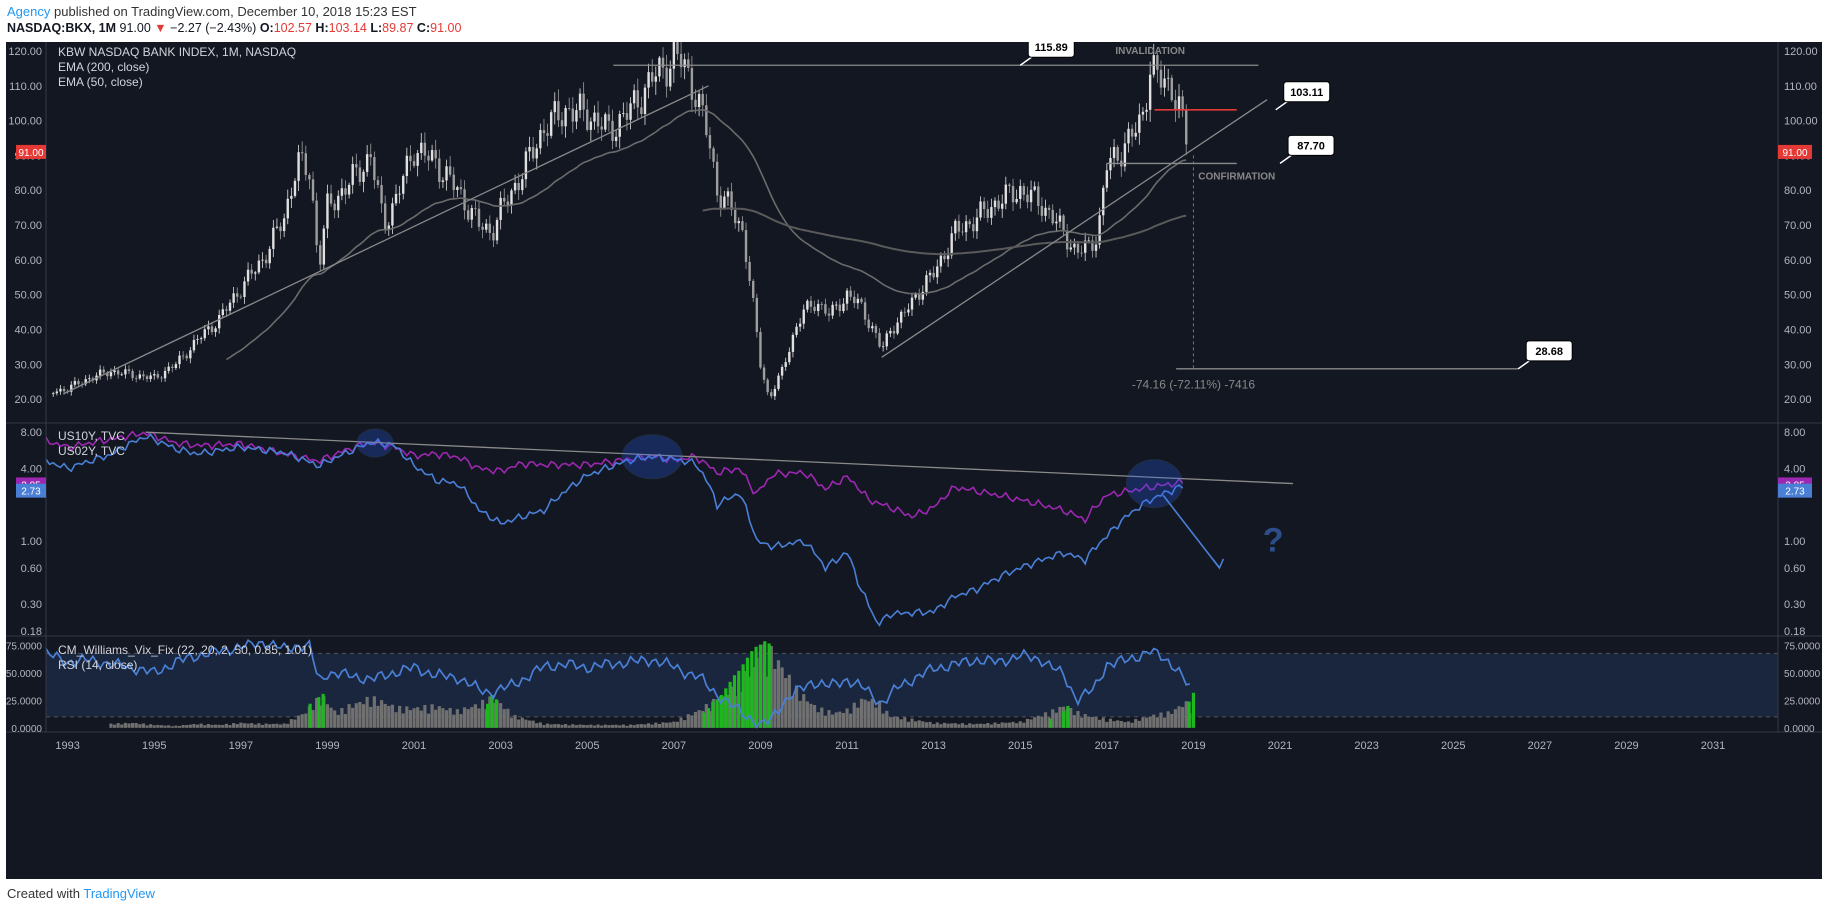 The width and height of the screenshot is (1828, 912). I want to click on yield-axis-tick-label-right: 4.00, so click(1794, 469).